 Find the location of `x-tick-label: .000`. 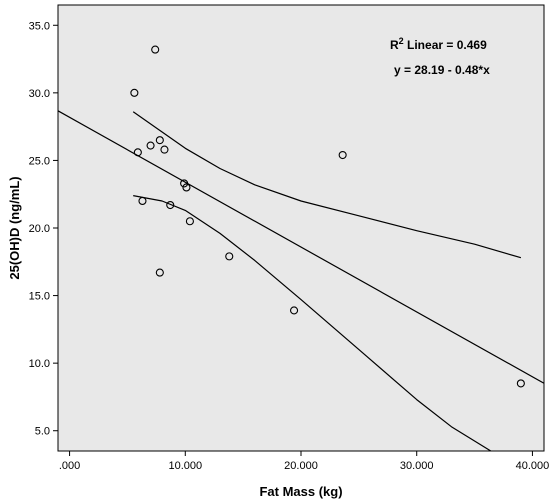

x-tick-label: .000 is located at coordinates (69, 466).